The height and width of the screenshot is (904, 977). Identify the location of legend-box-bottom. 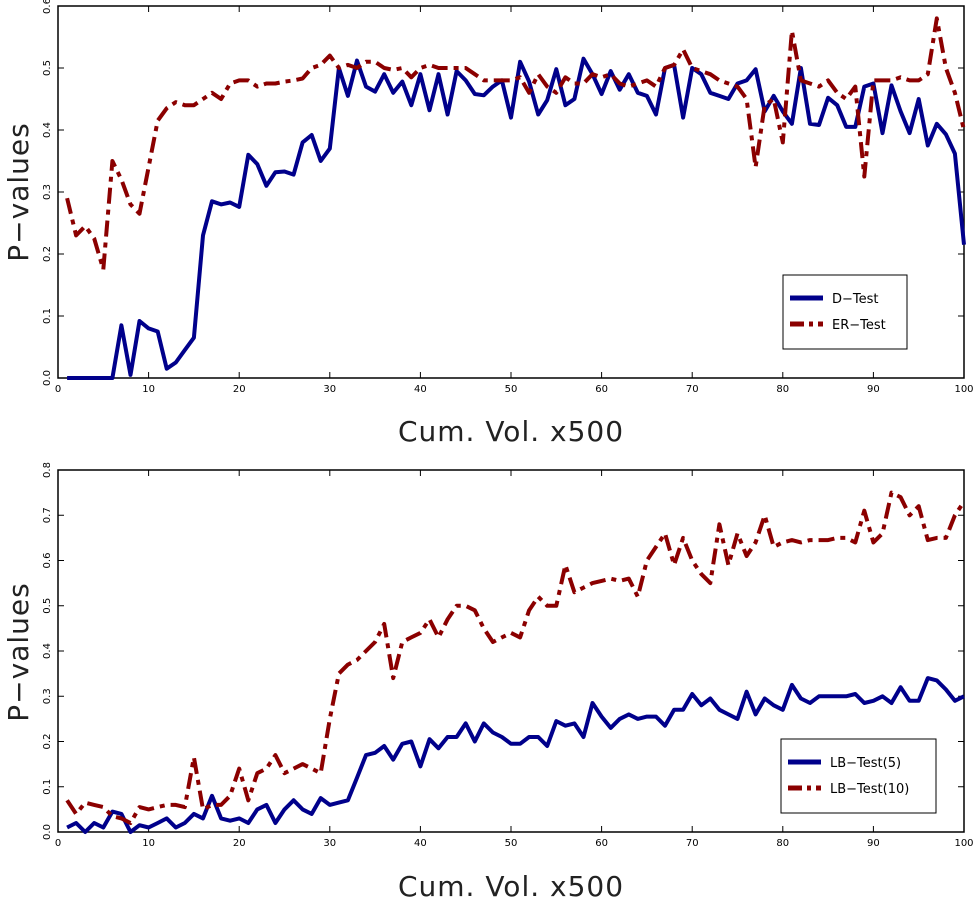
(858, 776).